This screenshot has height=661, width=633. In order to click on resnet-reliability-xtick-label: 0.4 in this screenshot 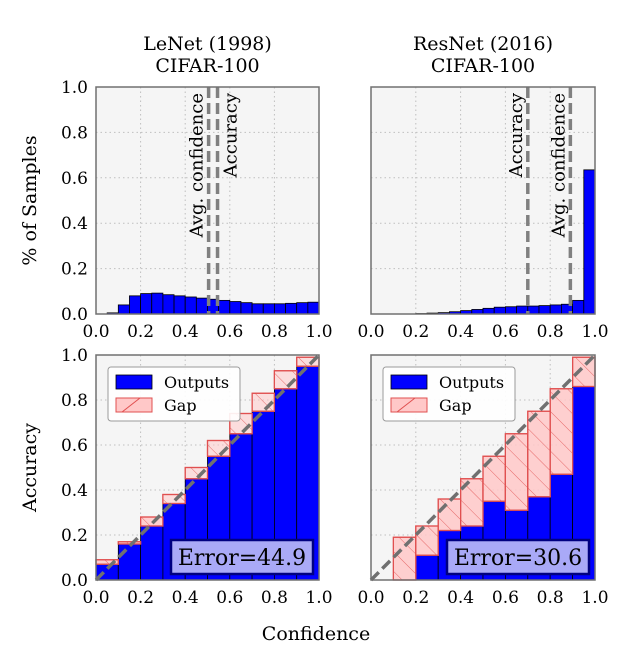, I will do `click(460, 598)`.